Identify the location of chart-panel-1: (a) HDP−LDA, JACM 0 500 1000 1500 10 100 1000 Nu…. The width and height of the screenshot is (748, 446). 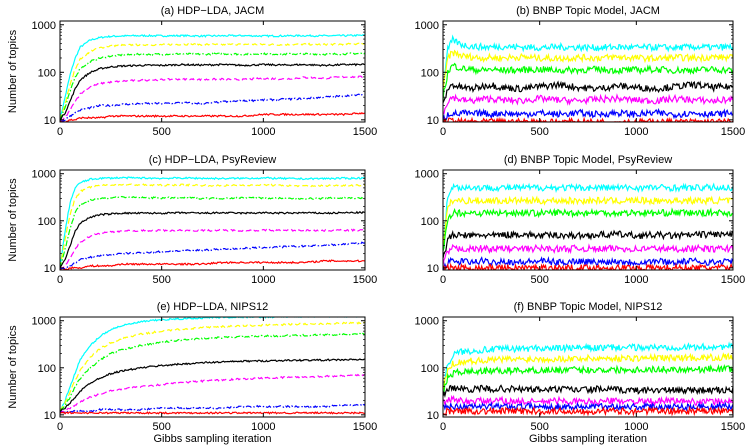
(192, 71).